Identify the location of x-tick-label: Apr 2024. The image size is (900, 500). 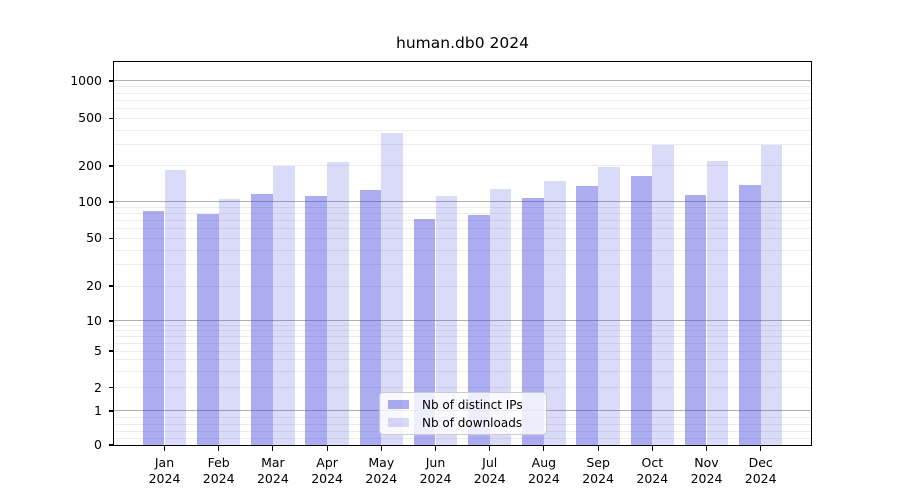
(327, 470).